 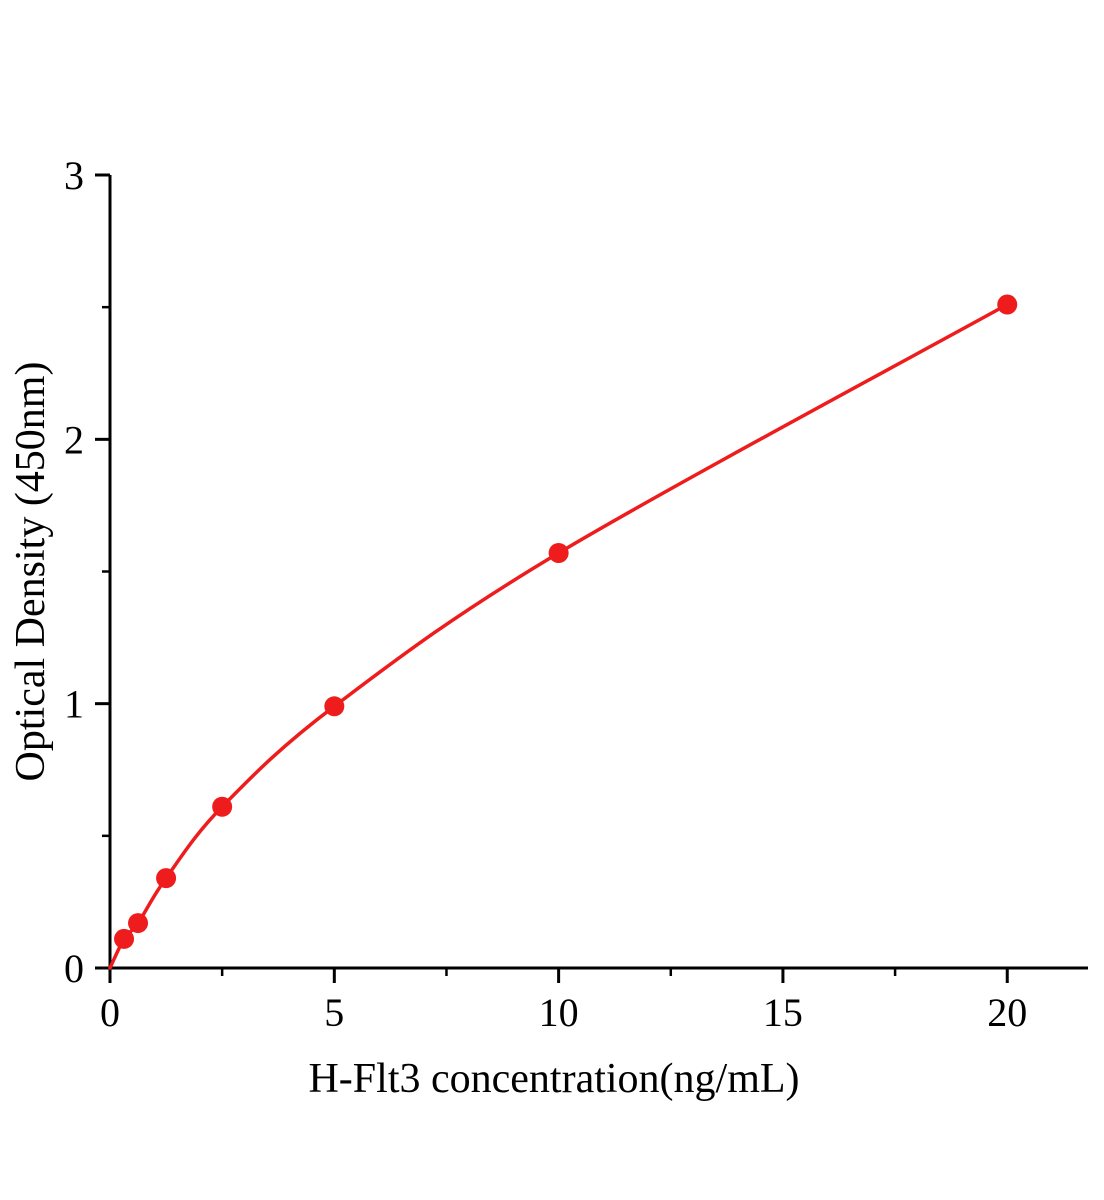 What do you see at coordinates (1007, 1012) in the screenshot?
I see `x-tick-label: 20` at bounding box center [1007, 1012].